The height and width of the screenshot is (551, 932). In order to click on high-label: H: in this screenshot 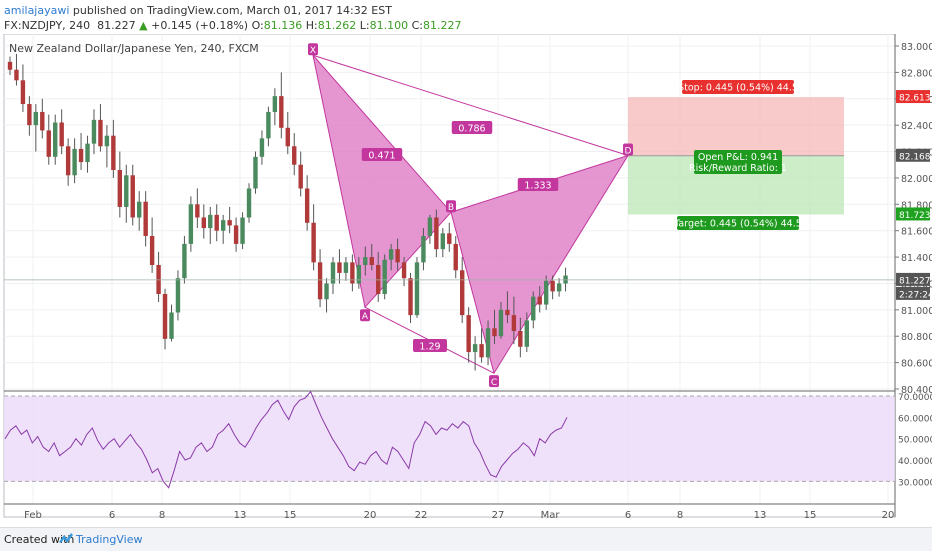, I will do `click(311, 25)`.